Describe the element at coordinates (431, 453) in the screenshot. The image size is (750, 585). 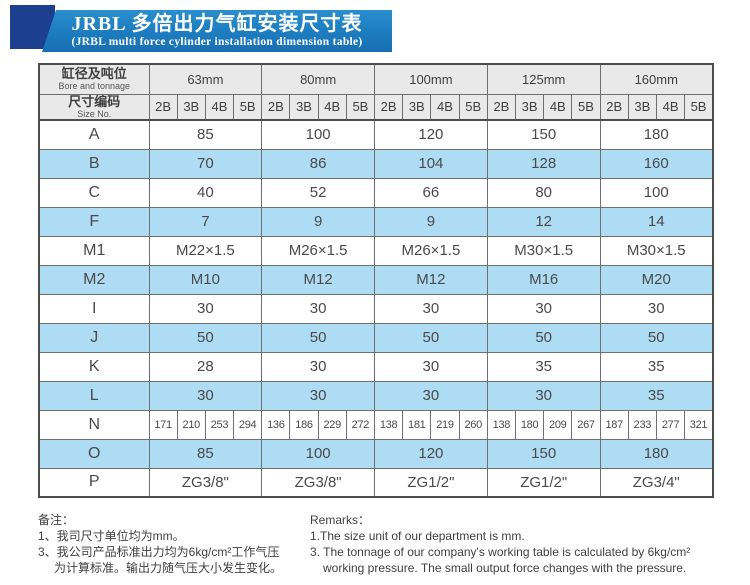
I see `value-cell: 120` at that location.